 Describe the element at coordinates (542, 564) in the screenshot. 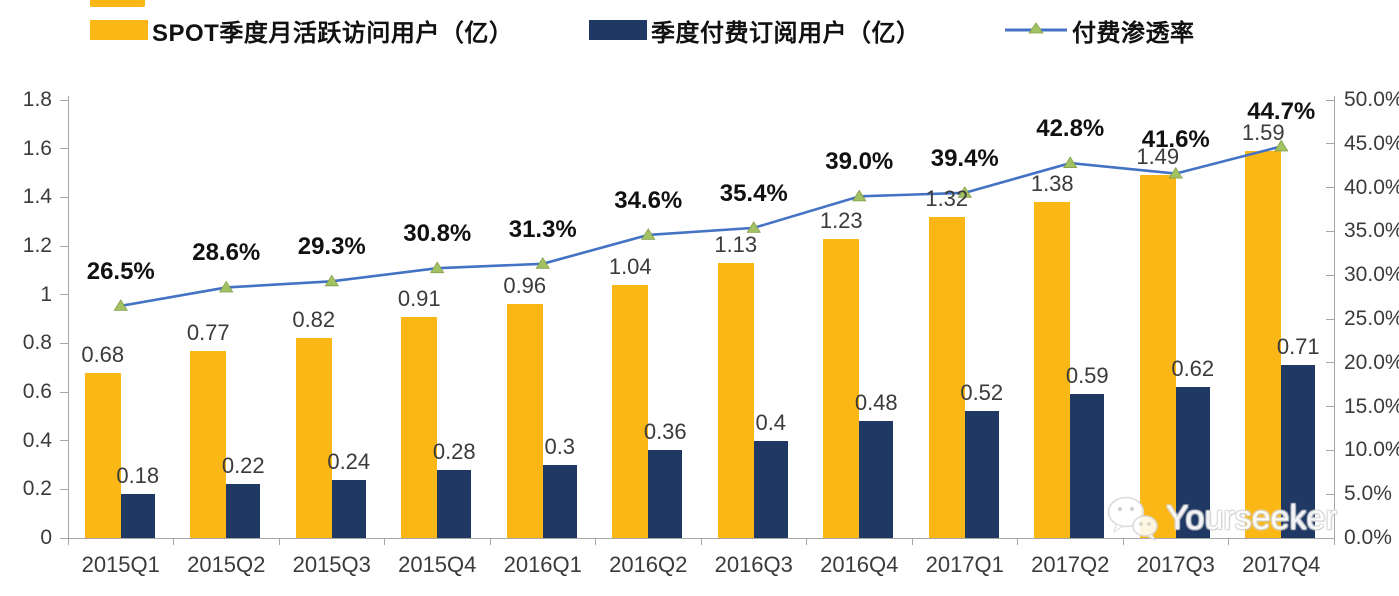

I see `x-axis-category-label: 2016Q1` at that location.